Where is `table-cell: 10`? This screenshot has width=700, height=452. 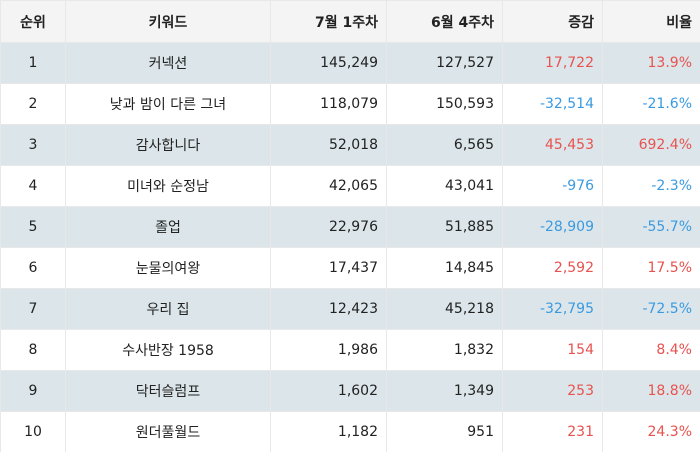
table-cell: 10 is located at coordinates (33, 431).